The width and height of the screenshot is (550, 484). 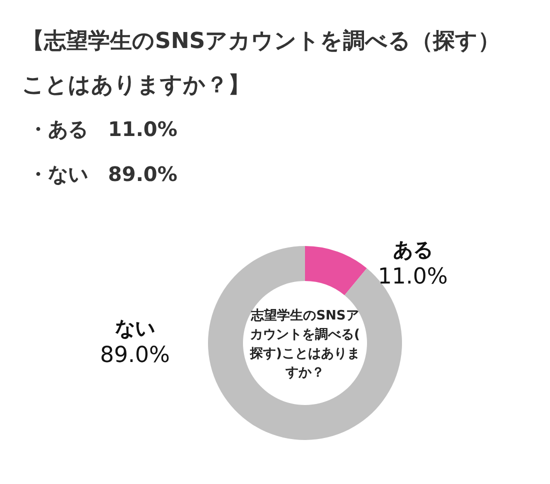 I want to click on data-label: 11.0%, so click(x=413, y=277).